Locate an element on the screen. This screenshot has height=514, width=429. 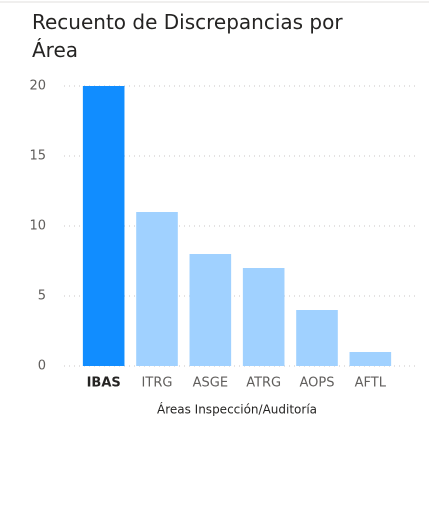
x-tick-label: ITRG is located at coordinates (157, 383).